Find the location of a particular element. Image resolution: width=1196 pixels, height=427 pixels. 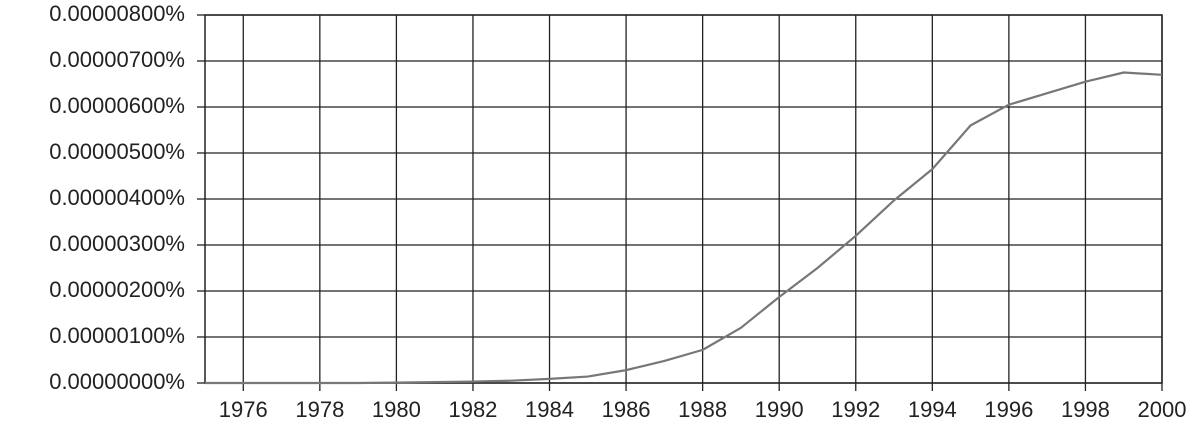

y-tick-label: 0.00000300% is located at coordinates (117, 243).